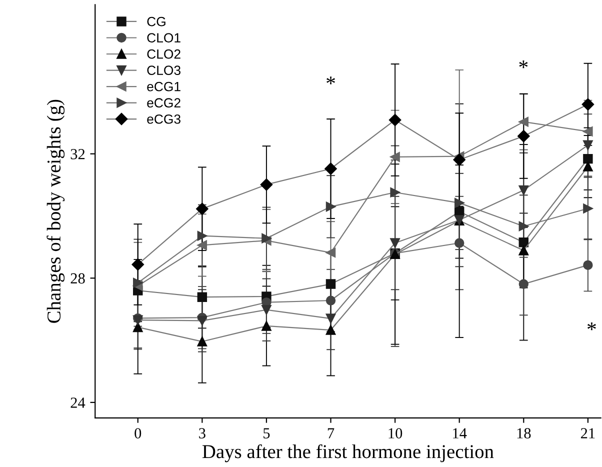 The image size is (602, 467). What do you see at coordinates (202, 433) in the screenshot?
I see `x-tick-label: 3` at bounding box center [202, 433].